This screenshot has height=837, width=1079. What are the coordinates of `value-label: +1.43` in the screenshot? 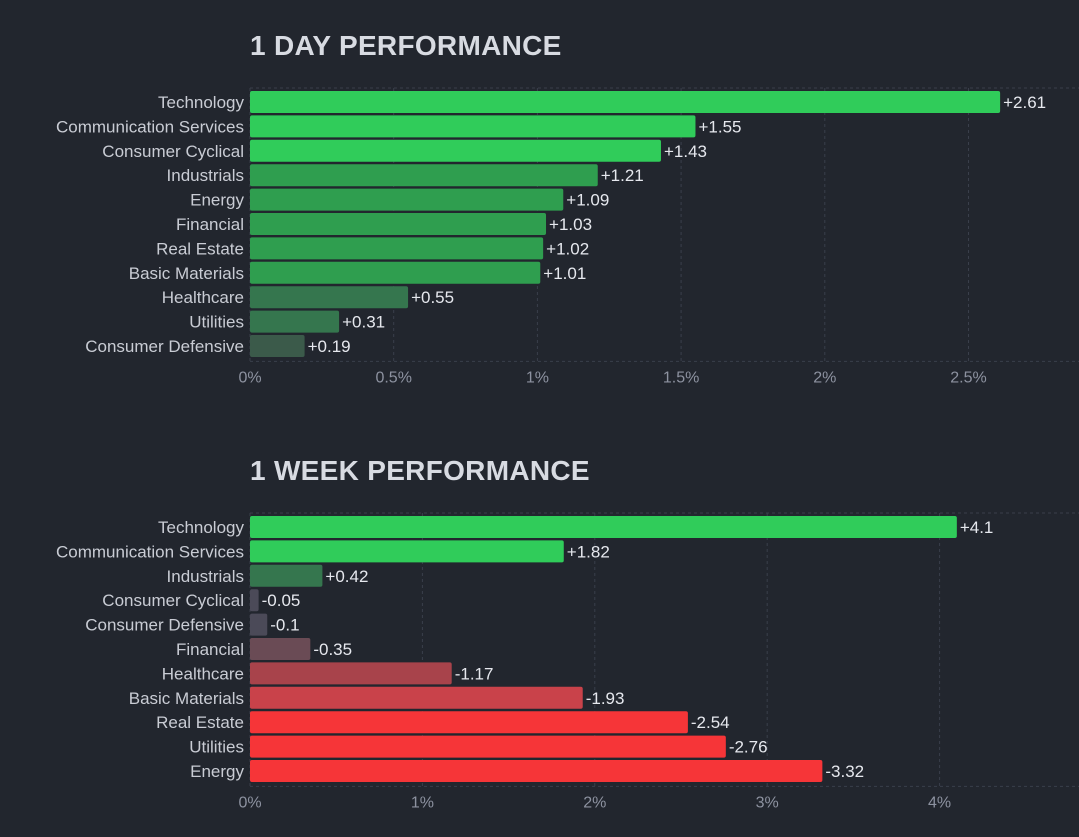 It's located at (685, 151).